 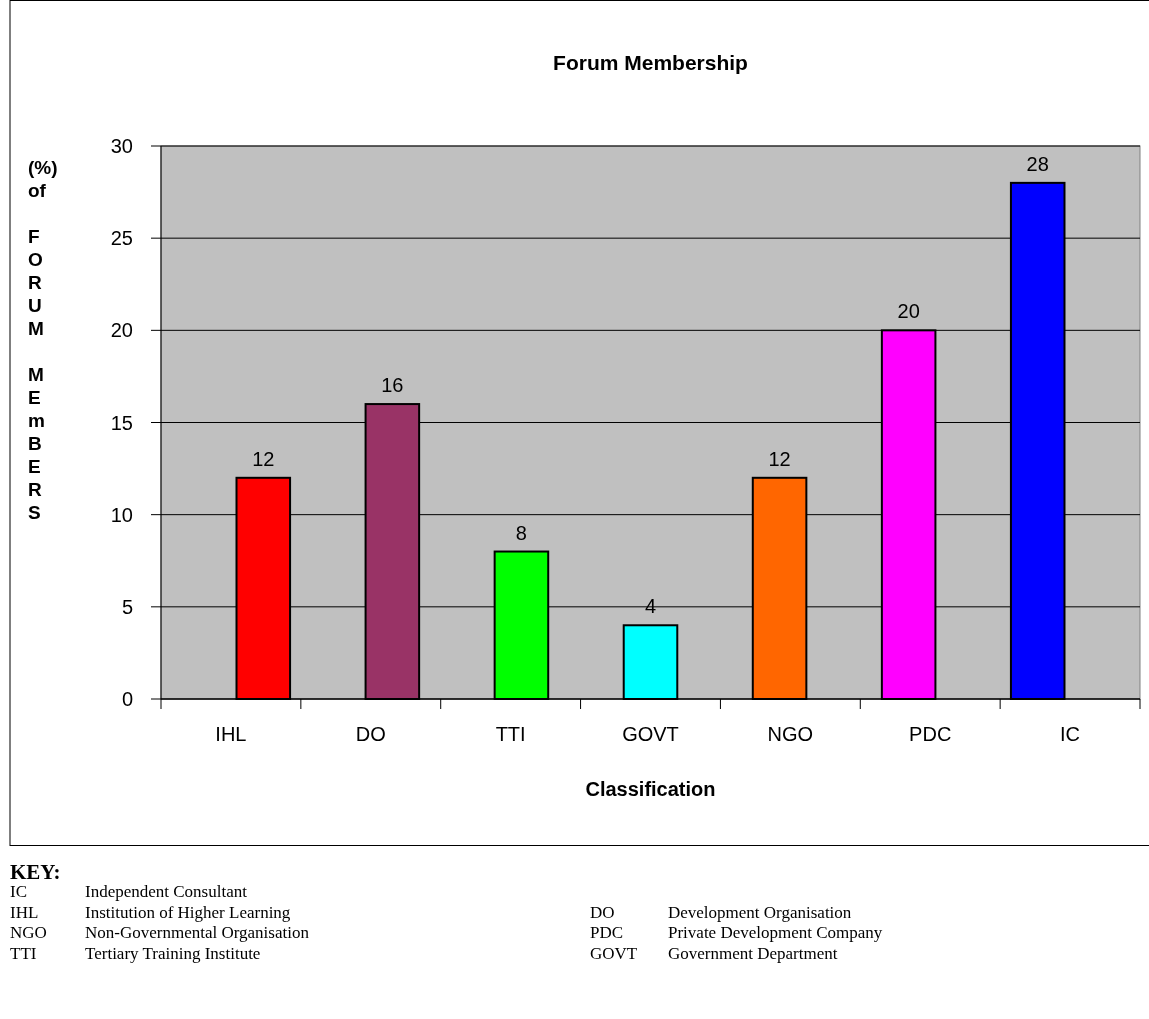 What do you see at coordinates (521, 532) in the screenshot?
I see `data-label: 8` at bounding box center [521, 532].